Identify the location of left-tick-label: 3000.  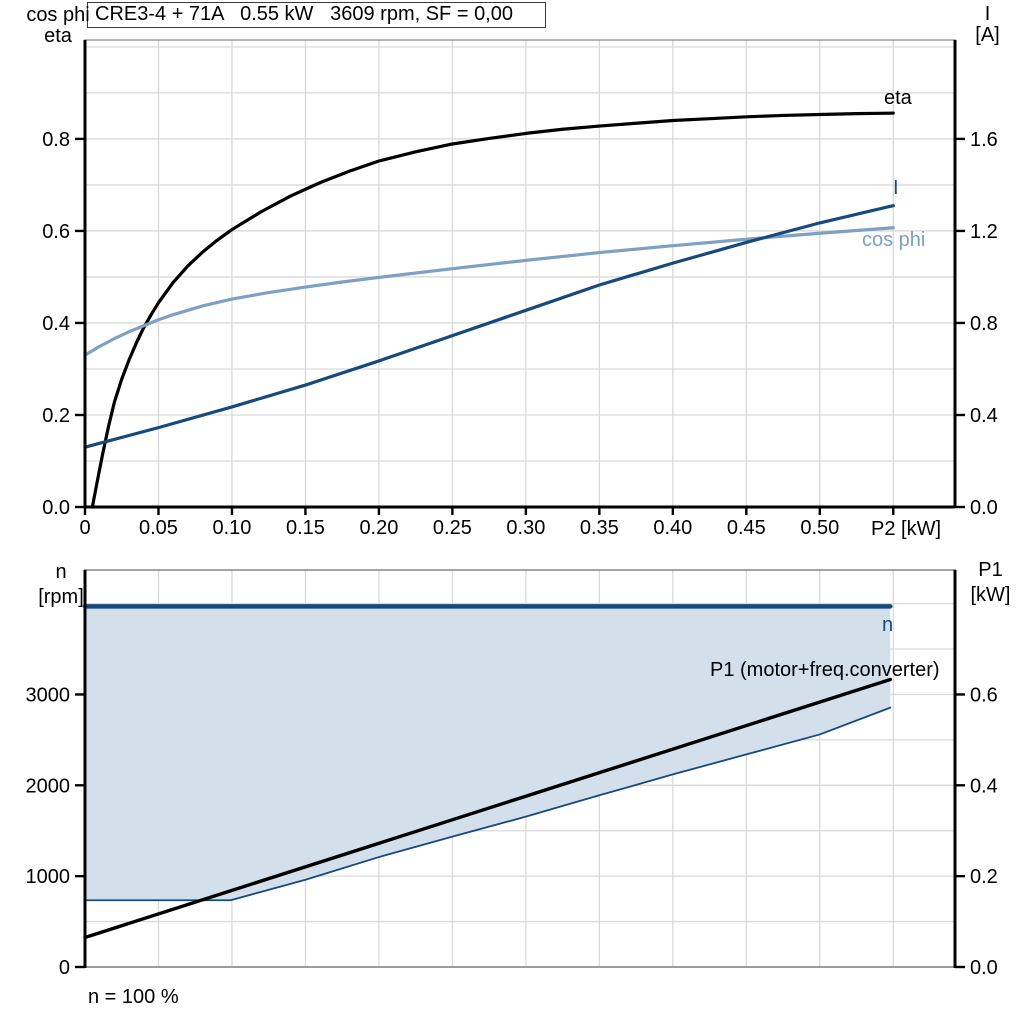
(48, 695).